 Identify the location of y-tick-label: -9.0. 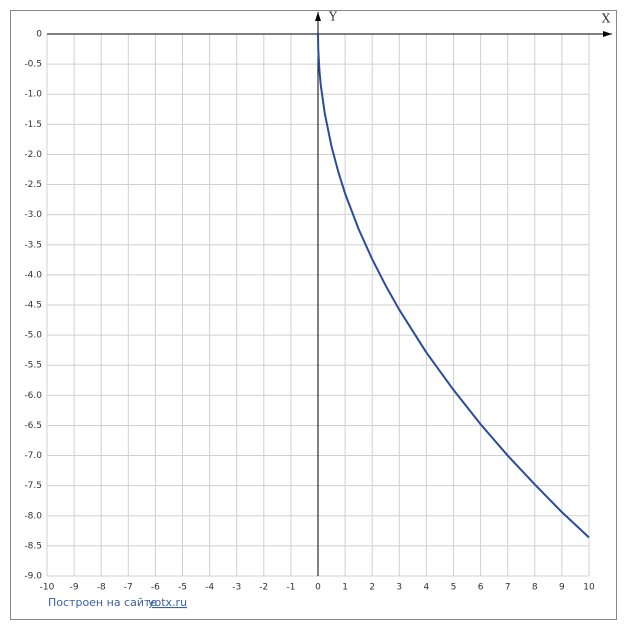
(33, 577).